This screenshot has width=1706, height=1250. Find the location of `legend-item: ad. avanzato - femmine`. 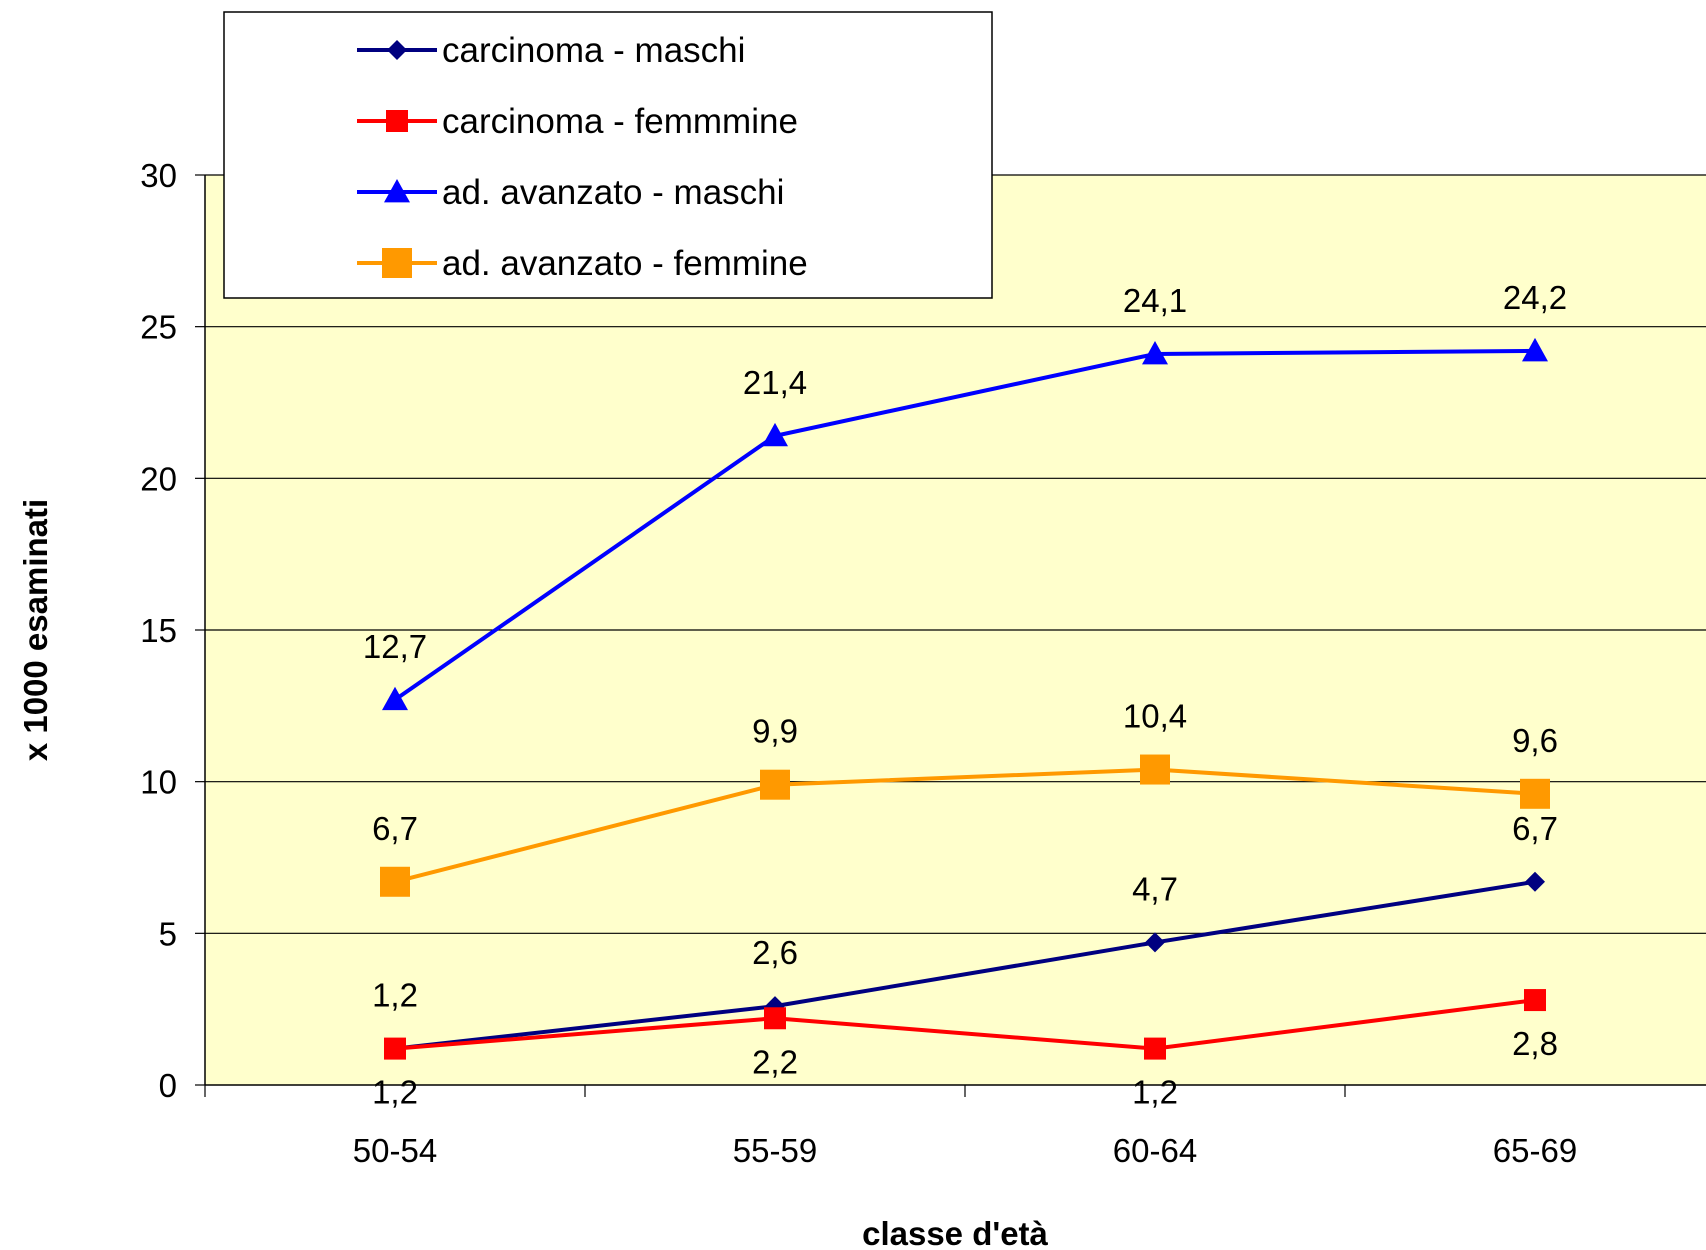

legend-item: ad. avanzato - femmine is located at coordinates (582, 263).